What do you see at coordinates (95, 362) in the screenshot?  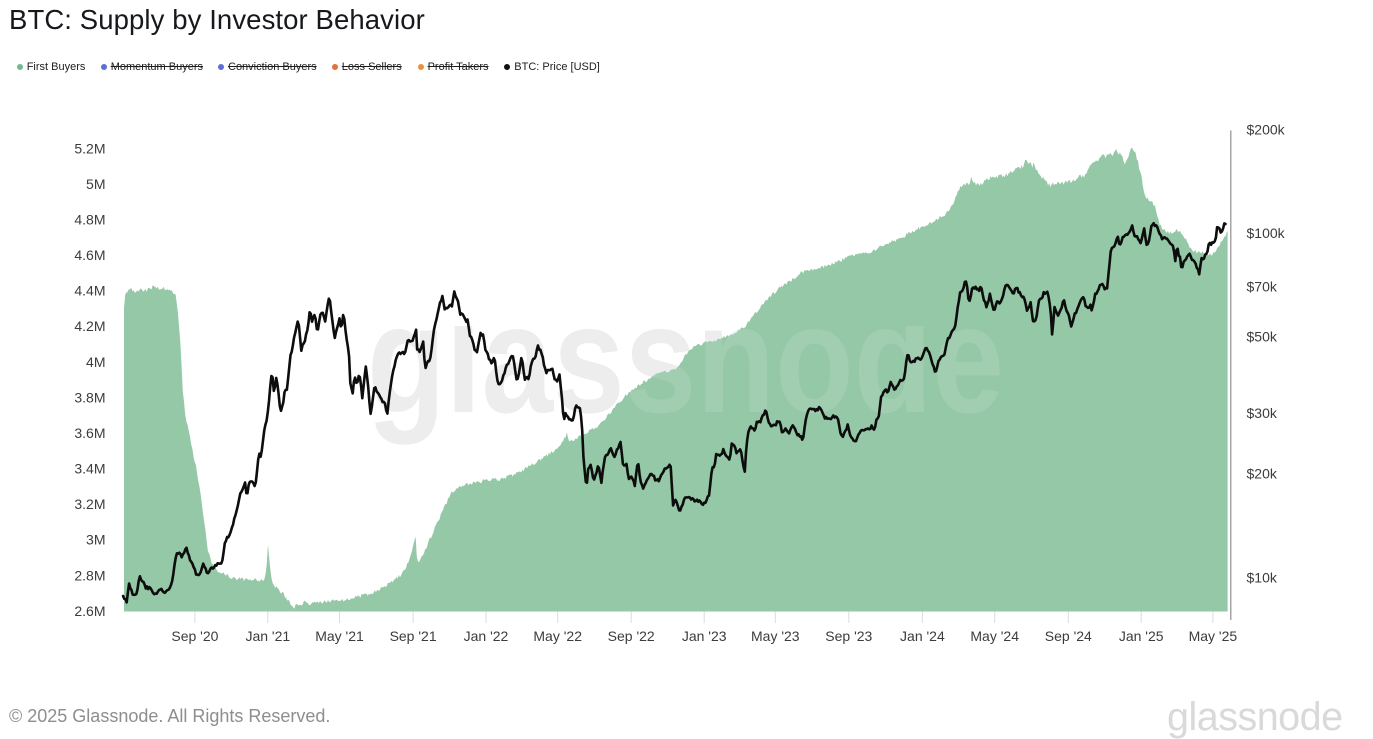 I see `svg-text: 4M` at bounding box center [95, 362].